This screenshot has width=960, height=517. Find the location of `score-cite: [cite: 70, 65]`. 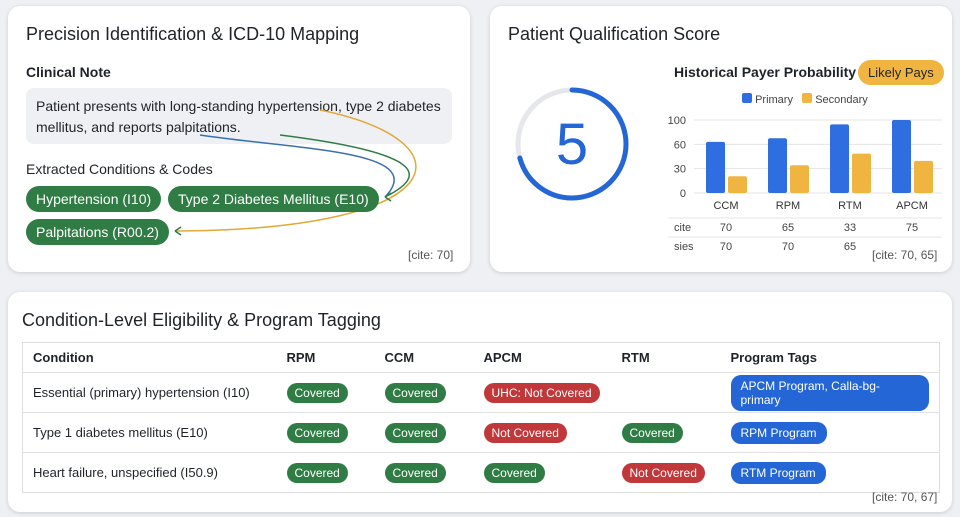

score-cite: [cite: 70, 65] is located at coordinates (905, 255).